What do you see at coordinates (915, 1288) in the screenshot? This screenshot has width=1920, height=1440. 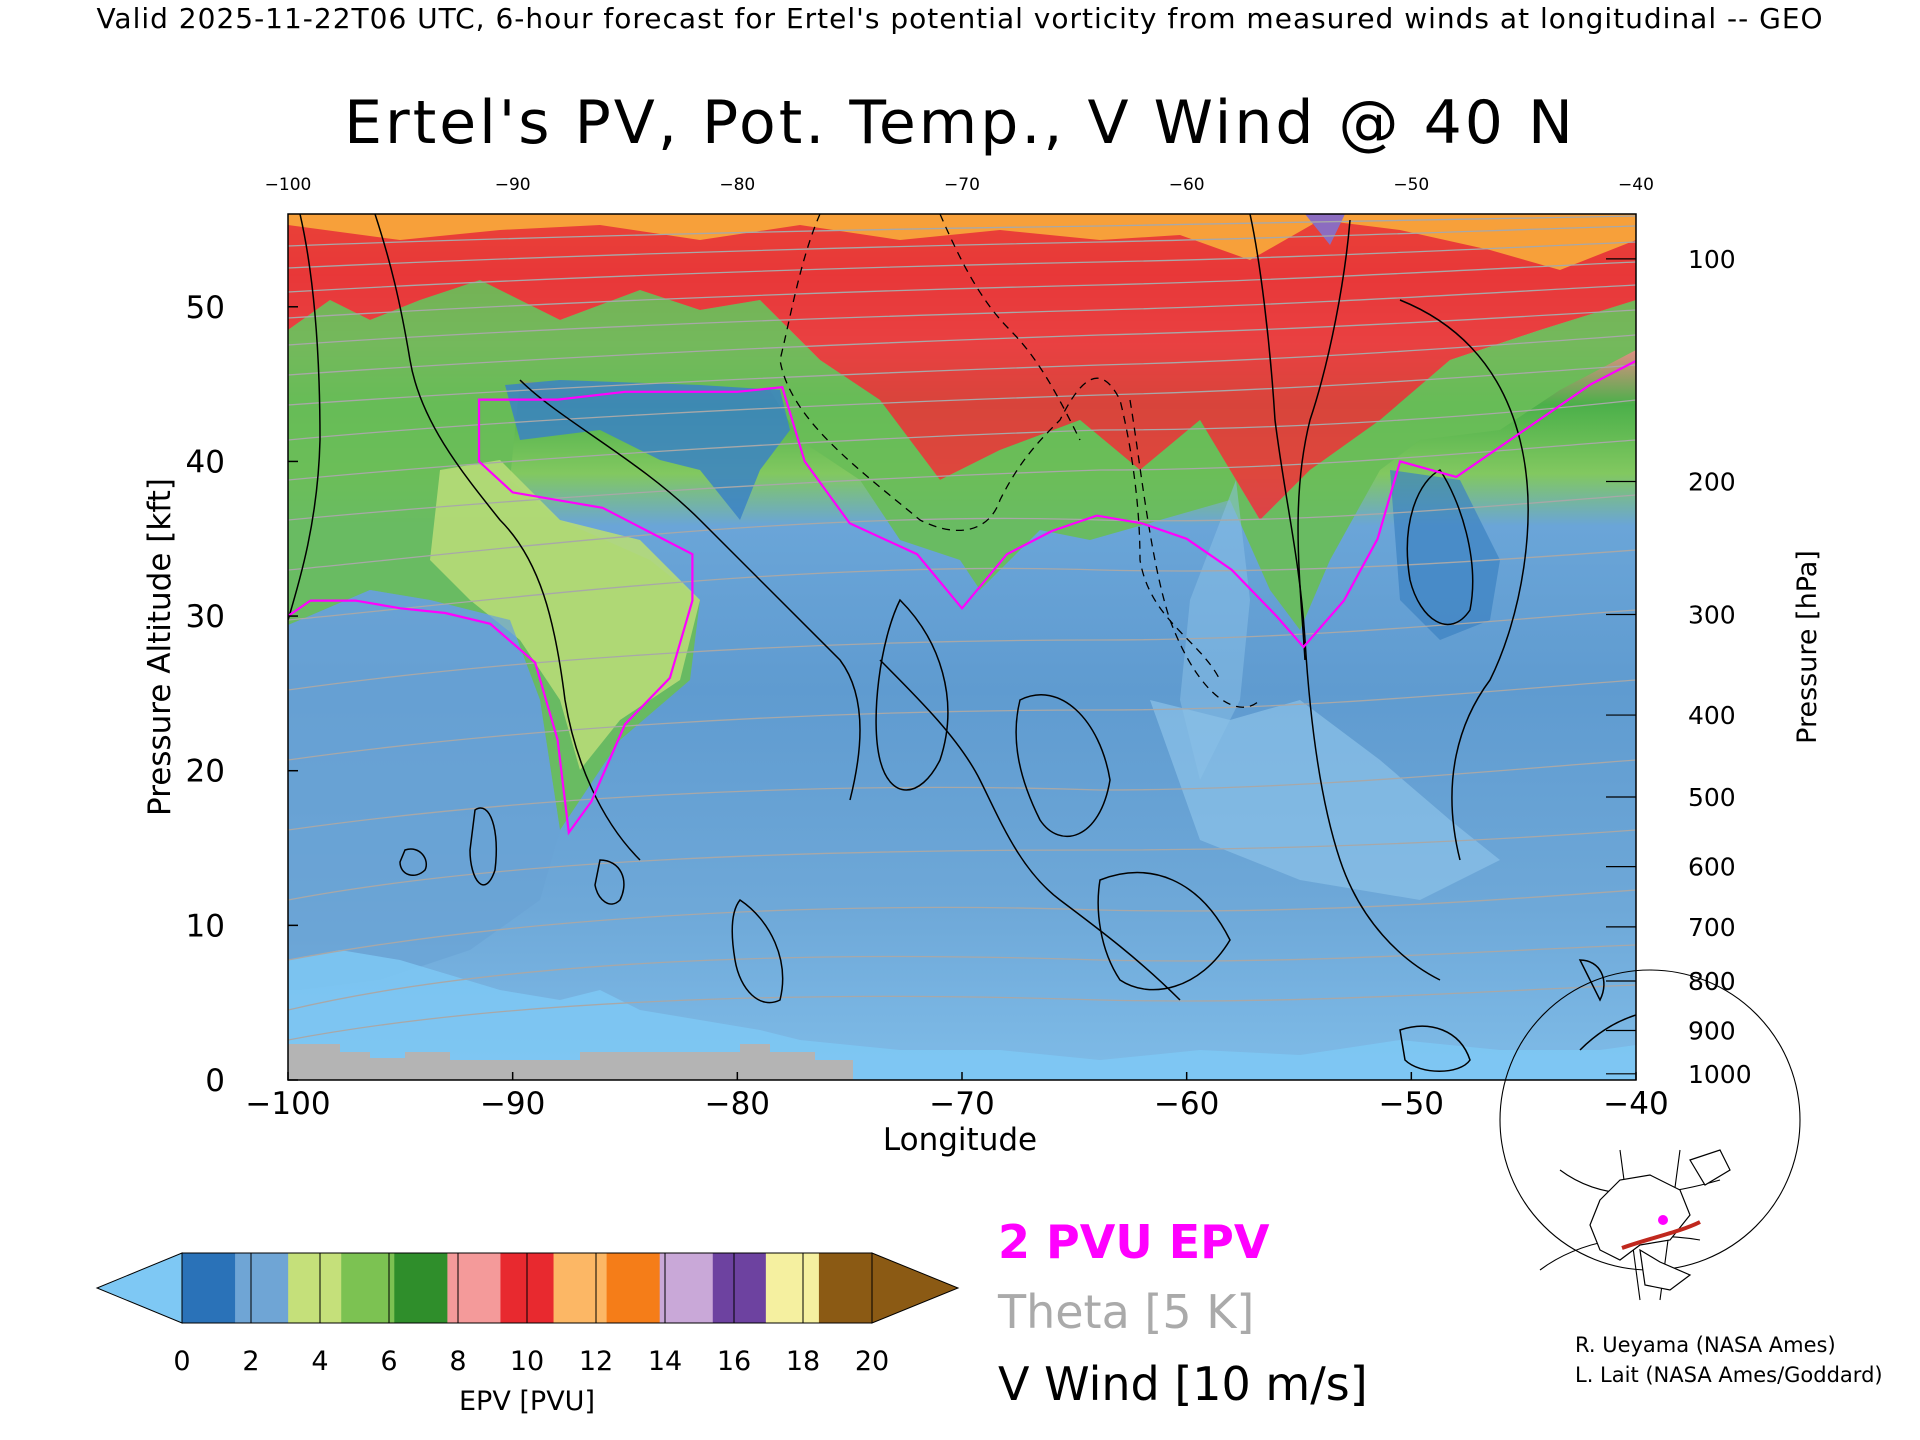 I see `colorbar-over-arrow` at bounding box center [915, 1288].